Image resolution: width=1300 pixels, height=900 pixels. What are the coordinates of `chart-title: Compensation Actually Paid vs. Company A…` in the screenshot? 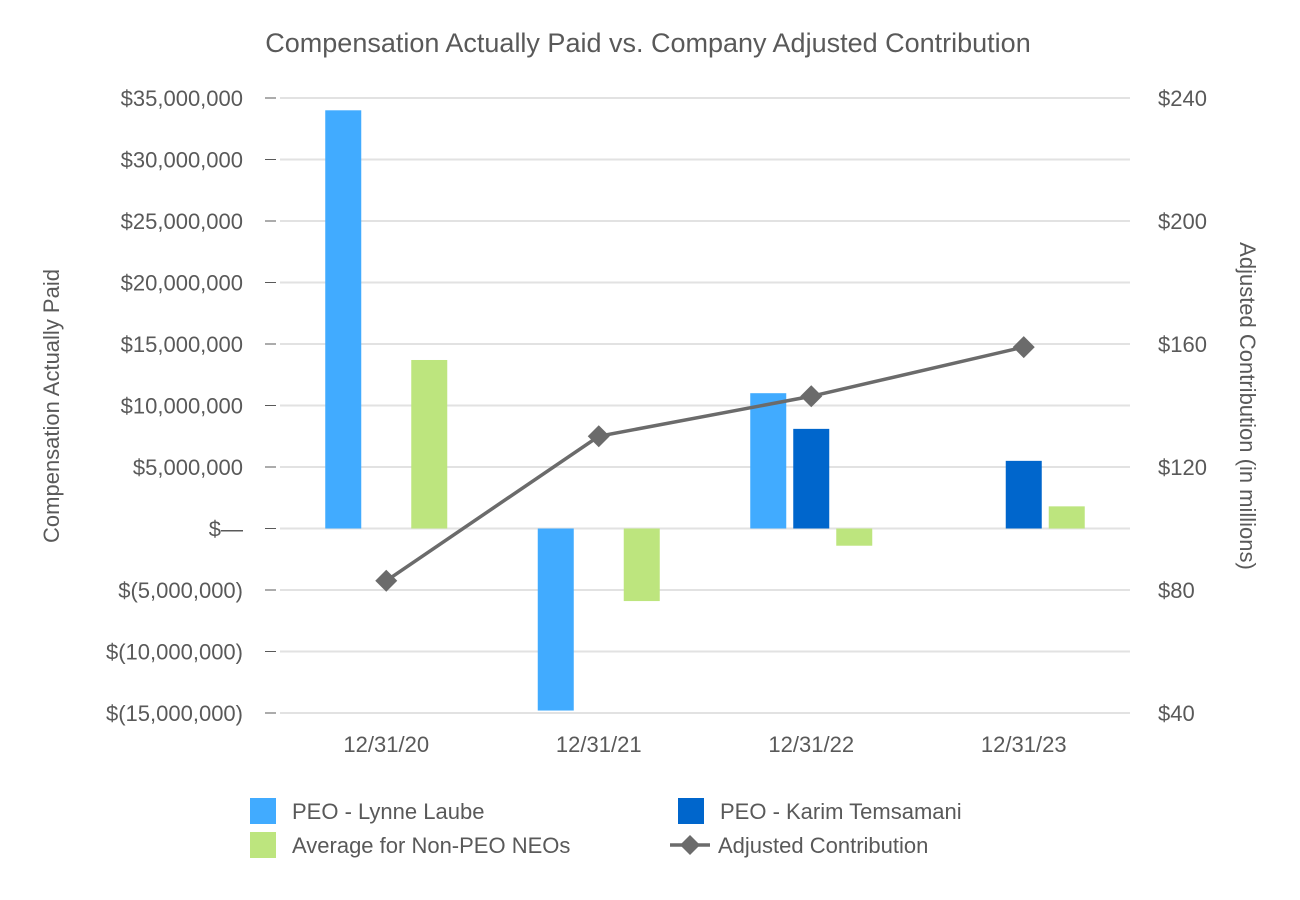 It's located at (647, 43).